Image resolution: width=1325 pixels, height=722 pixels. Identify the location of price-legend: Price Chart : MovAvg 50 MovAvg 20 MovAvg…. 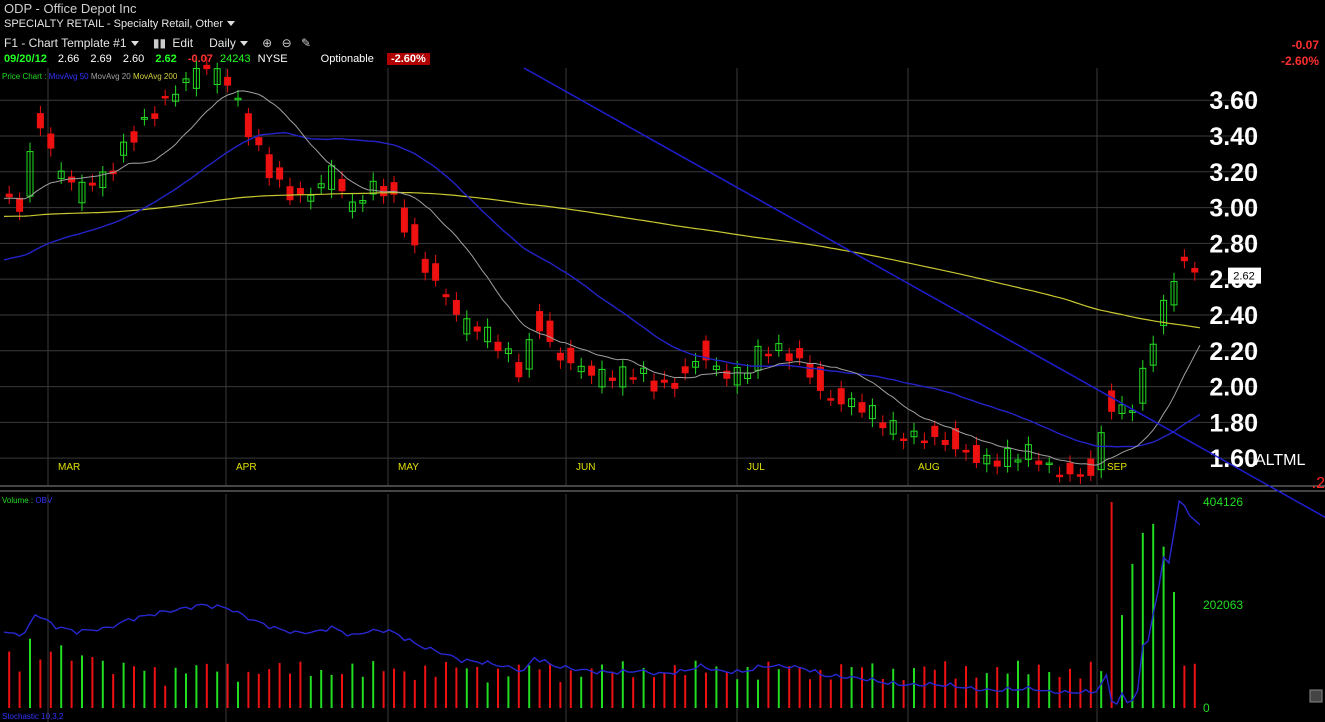
(90, 76).